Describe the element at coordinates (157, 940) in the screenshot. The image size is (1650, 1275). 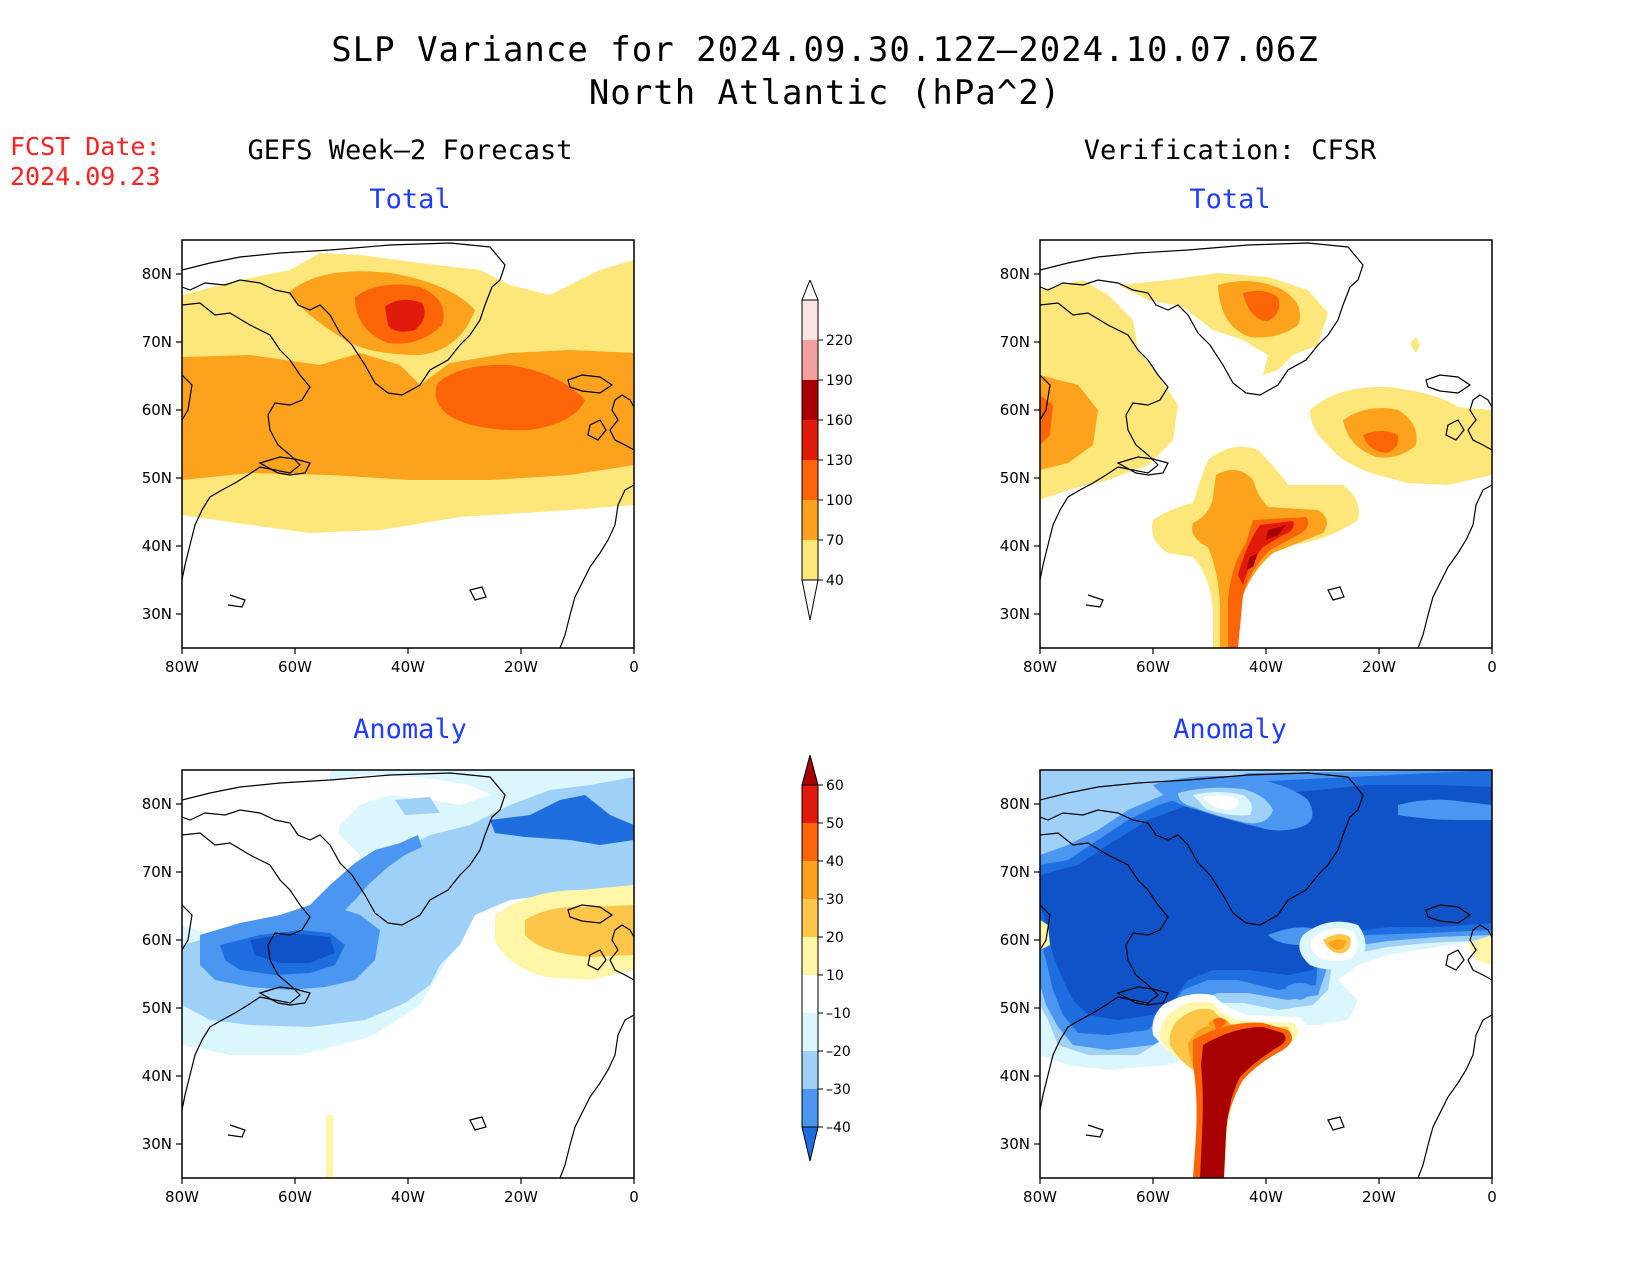
I see `gefs-anomaly-ytick-label: 60N` at that location.